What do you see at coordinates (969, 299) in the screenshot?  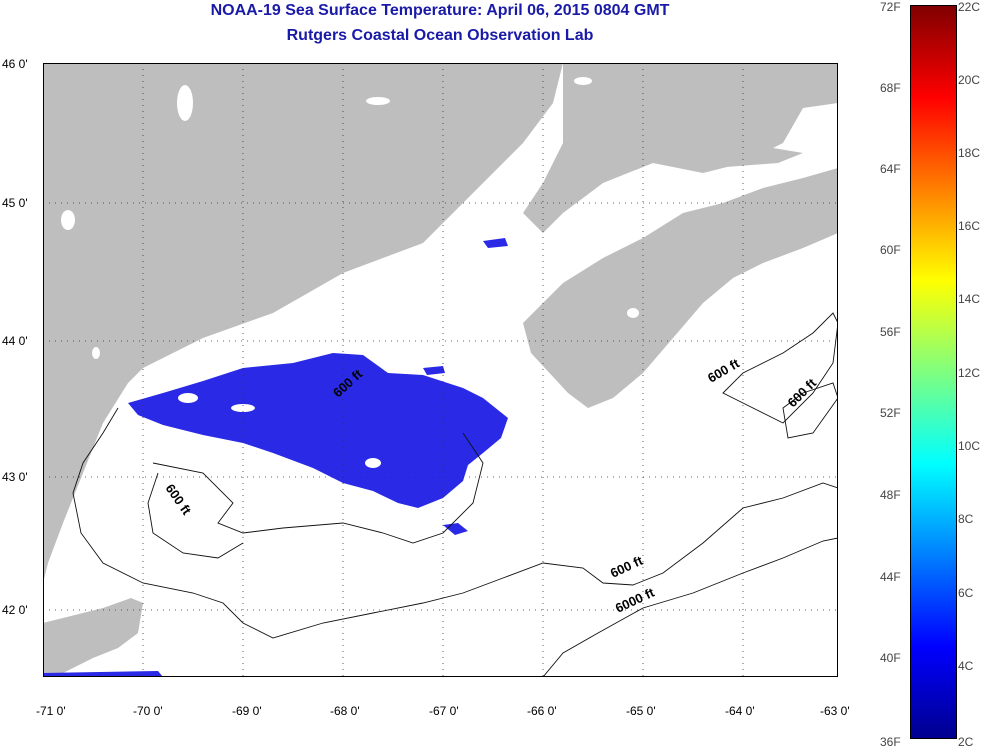 I see `cbar-c-14: 14C` at bounding box center [969, 299].